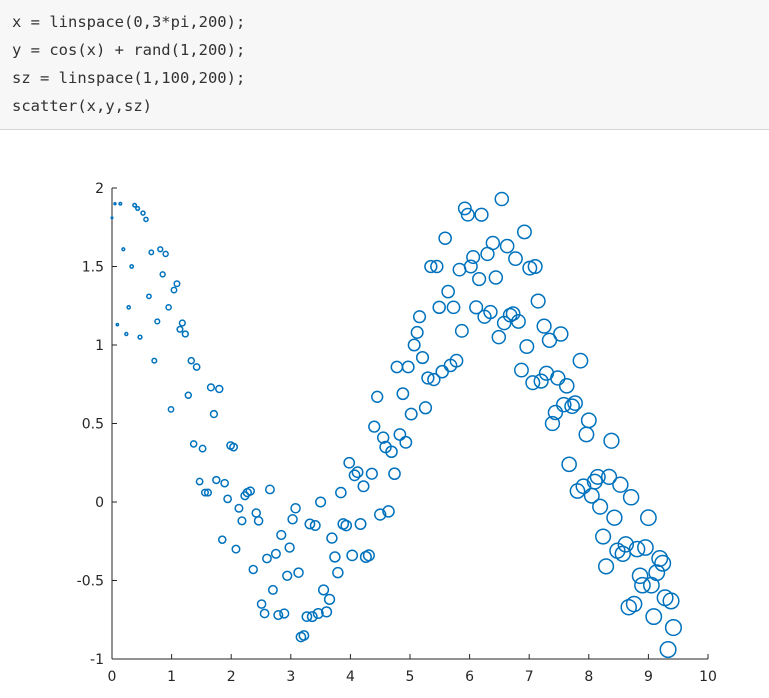  Describe the element at coordinates (529, 677) in the screenshot. I see `x-tick-label: 7` at that location.